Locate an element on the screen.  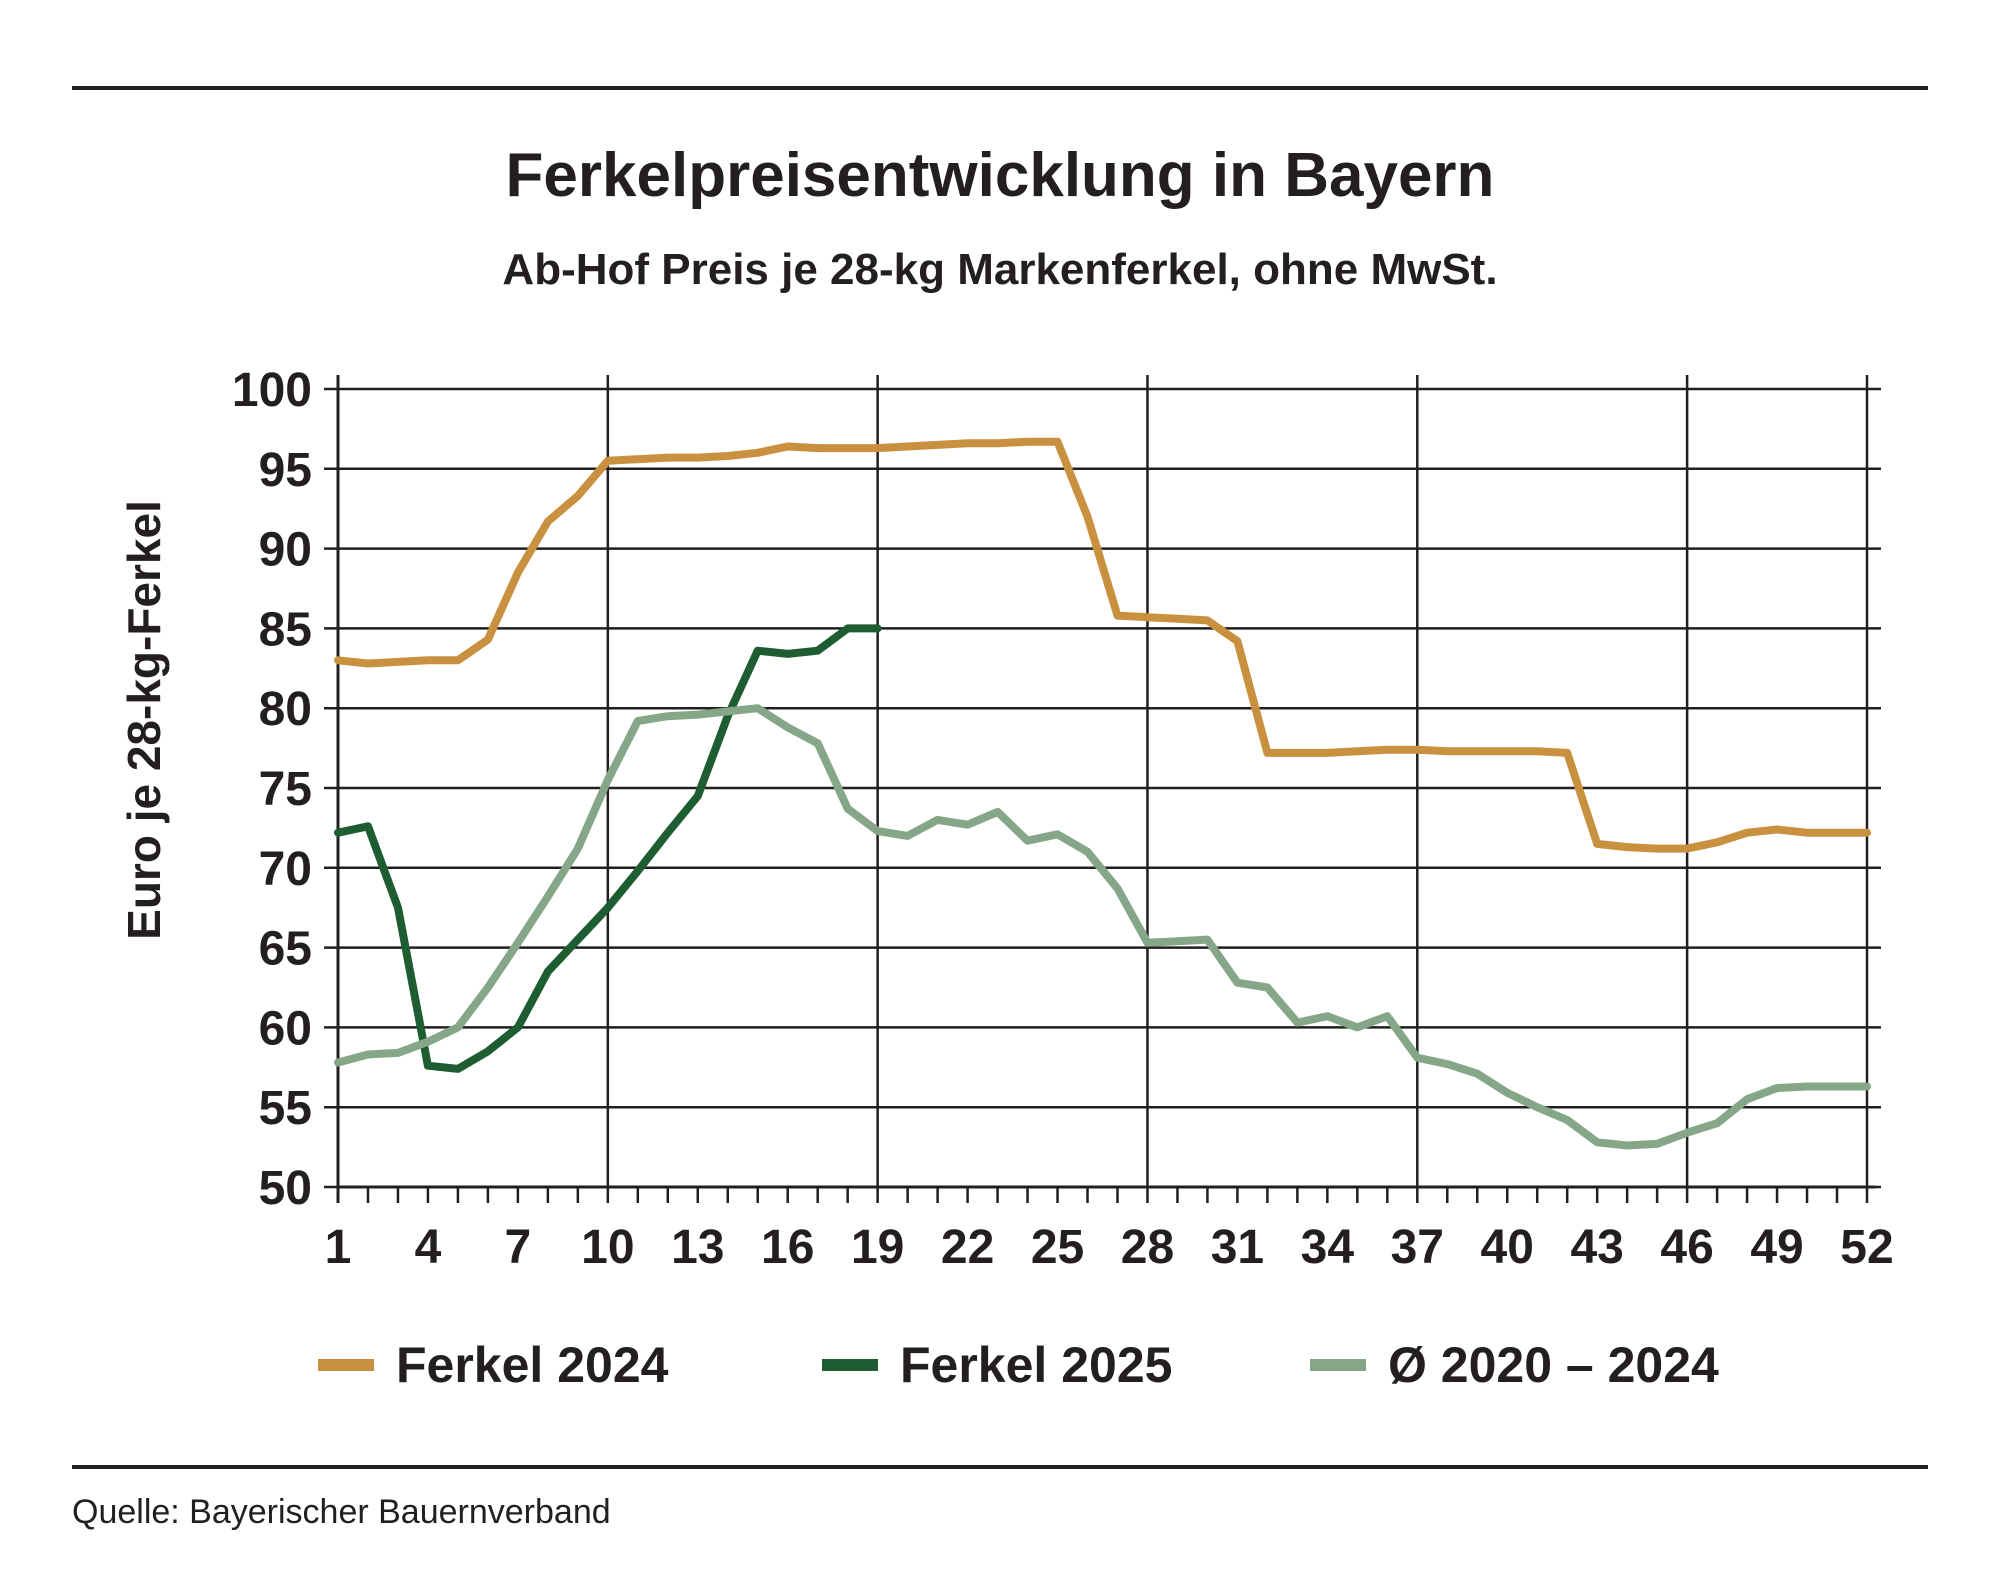
x-tick-label: 25 is located at coordinates (1057, 1247).